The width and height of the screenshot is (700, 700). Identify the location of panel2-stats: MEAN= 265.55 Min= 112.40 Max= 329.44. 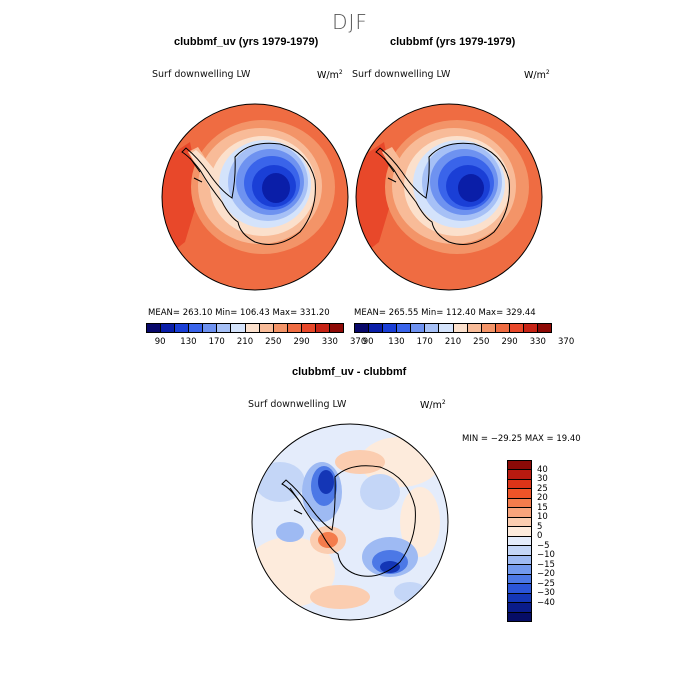
(445, 313).